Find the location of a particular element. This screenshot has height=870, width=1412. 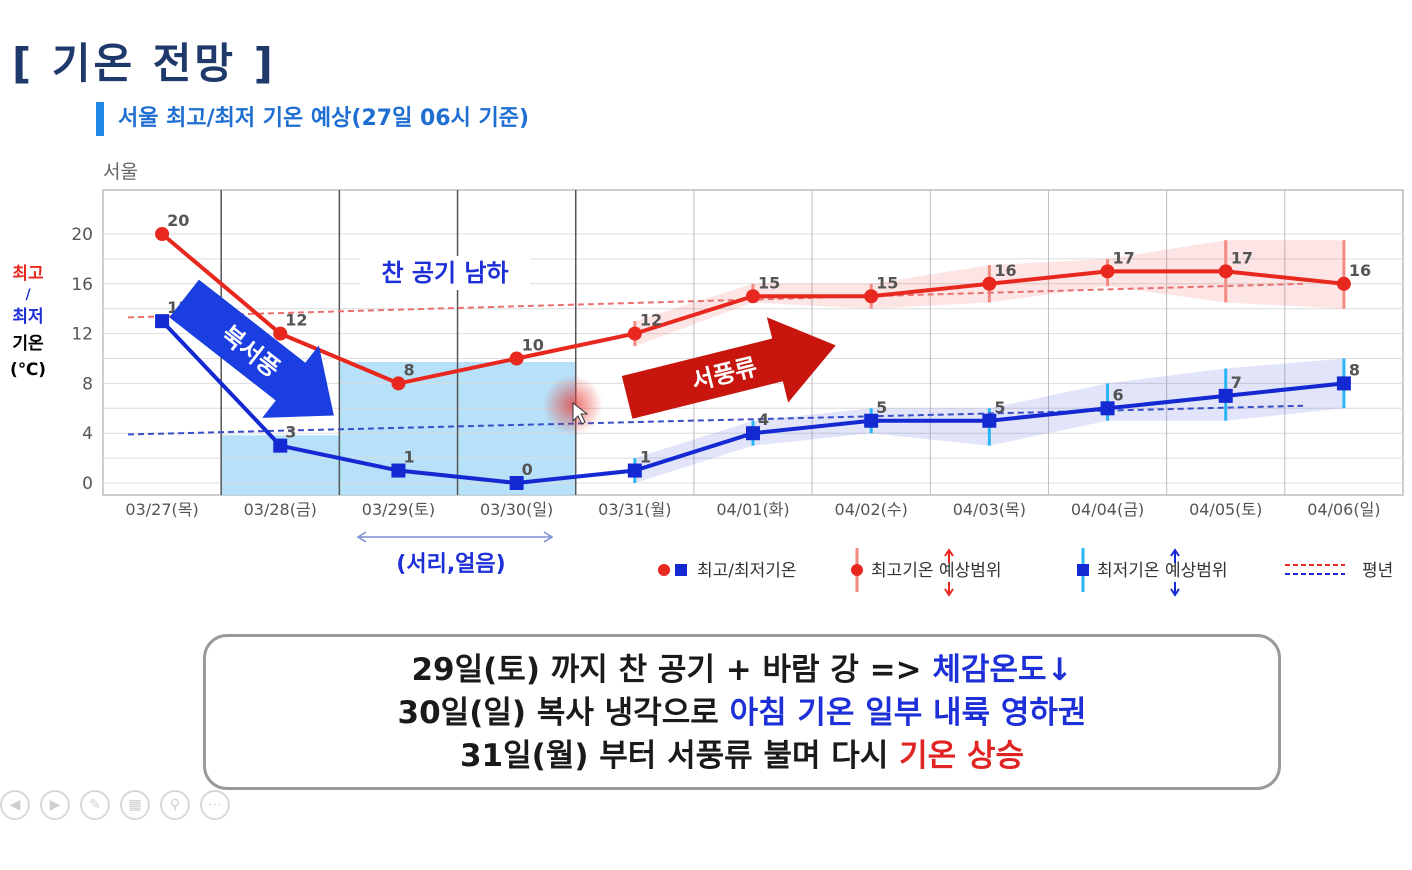

cold-air-label-bg is located at coordinates (445, 273).